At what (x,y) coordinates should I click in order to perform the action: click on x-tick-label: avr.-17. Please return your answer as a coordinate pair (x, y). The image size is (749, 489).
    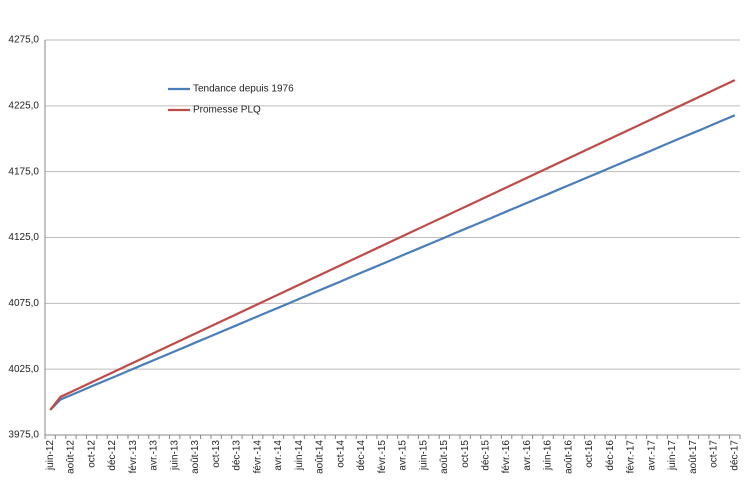
    Looking at the image, I should click on (651, 455).